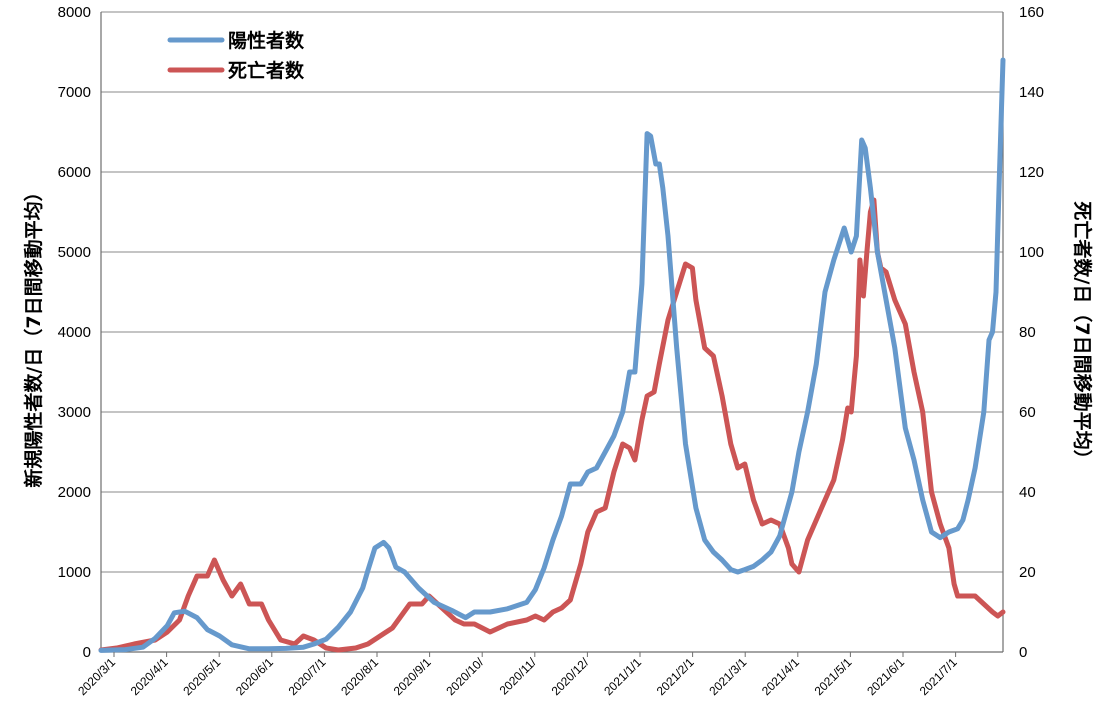 Image resolution: width=1098 pixels, height=717 pixels. Describe the element at coordinates (464, 676) in the screenshot. I see `x-tick-label: 2020/10/` at that location.